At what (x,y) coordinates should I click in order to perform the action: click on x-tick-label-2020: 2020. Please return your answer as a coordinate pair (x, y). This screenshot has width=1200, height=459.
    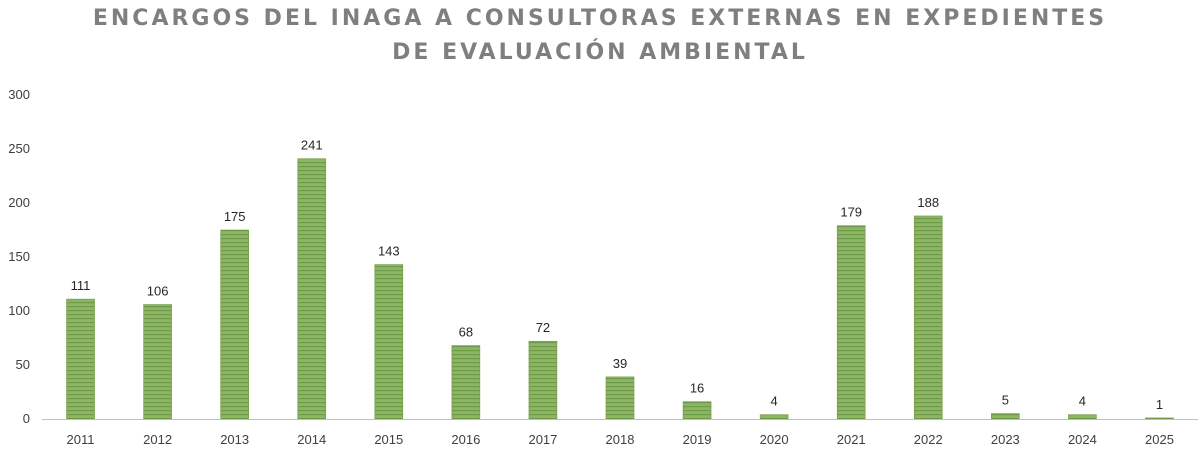
    Looking at the image, I should click on (774, 439).